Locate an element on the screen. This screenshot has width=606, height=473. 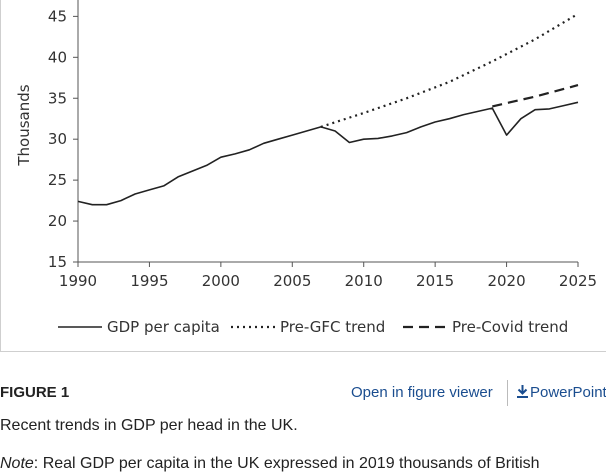
x-tick-label: 2010 is located at coordinates (364, 281).